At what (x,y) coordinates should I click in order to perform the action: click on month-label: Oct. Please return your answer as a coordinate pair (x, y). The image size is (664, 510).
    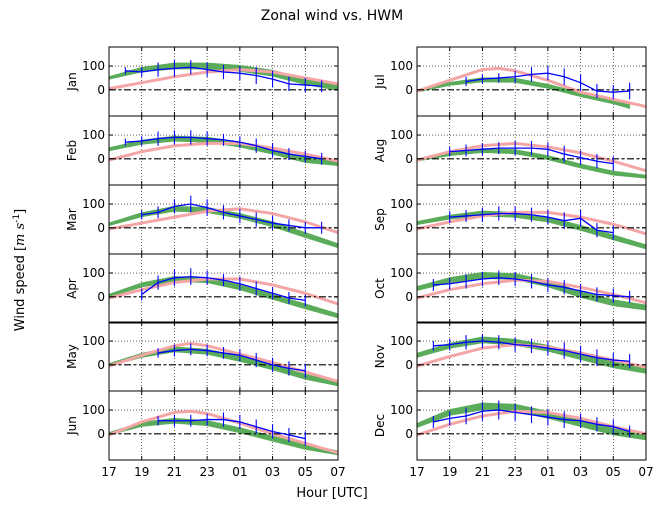
    Looking at the image, I should click on (380, 288).